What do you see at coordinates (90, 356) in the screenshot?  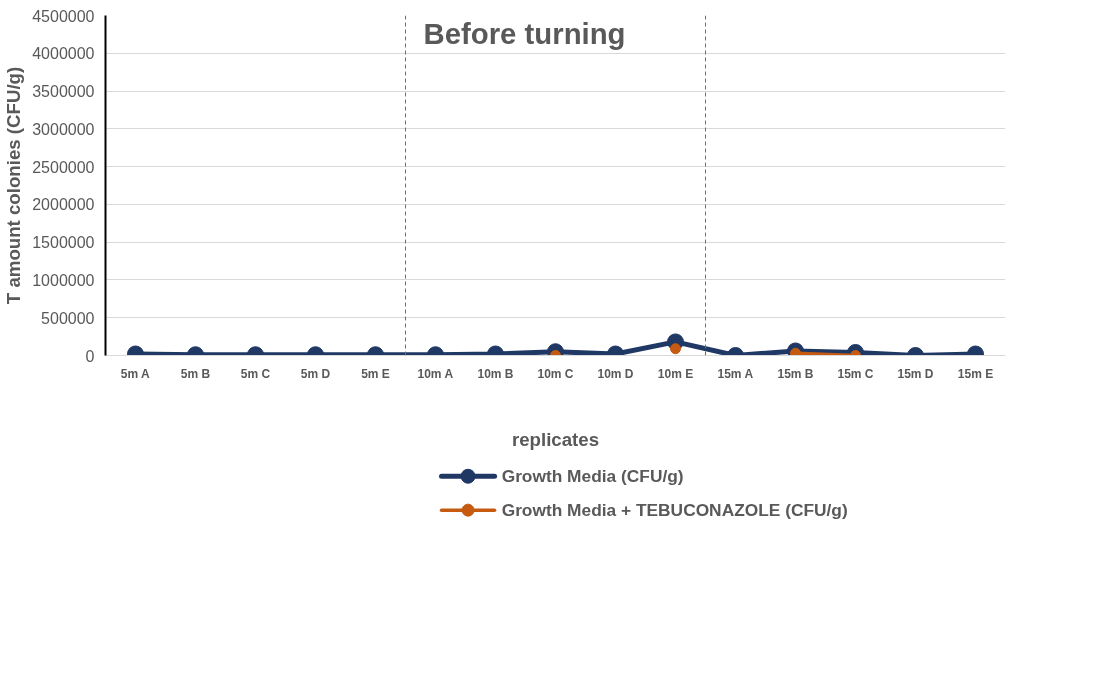 I see `y-tick-label: 0` at bounding box center [90, 356].